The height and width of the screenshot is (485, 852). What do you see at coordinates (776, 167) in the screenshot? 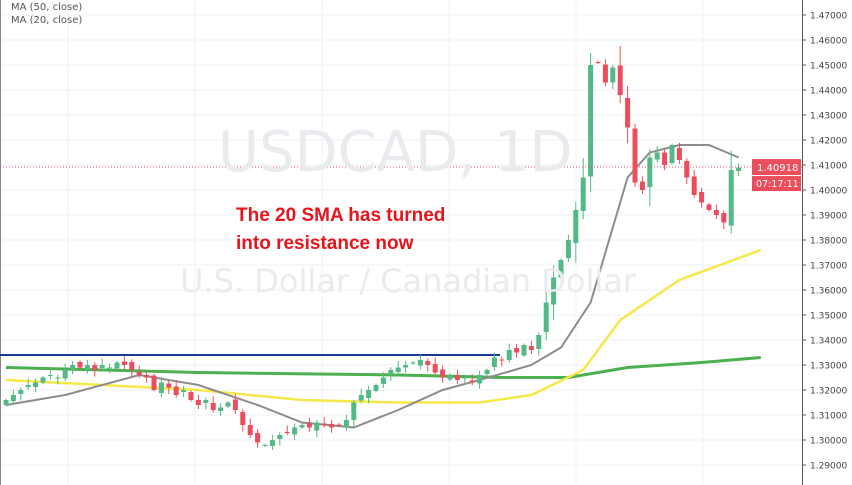
I see `last-price-badge` at bounding box center [776, 167].